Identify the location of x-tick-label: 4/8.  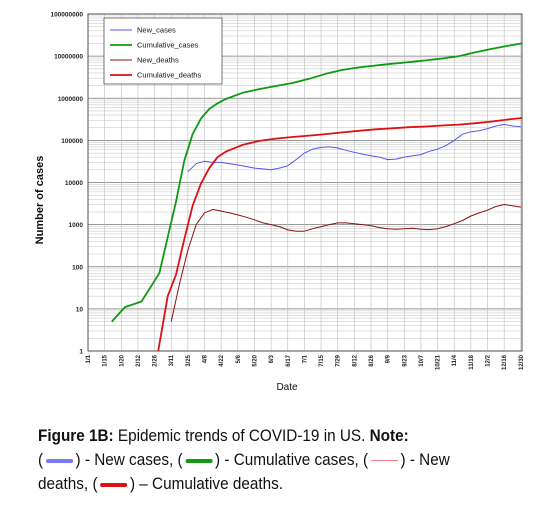
(206, 358).